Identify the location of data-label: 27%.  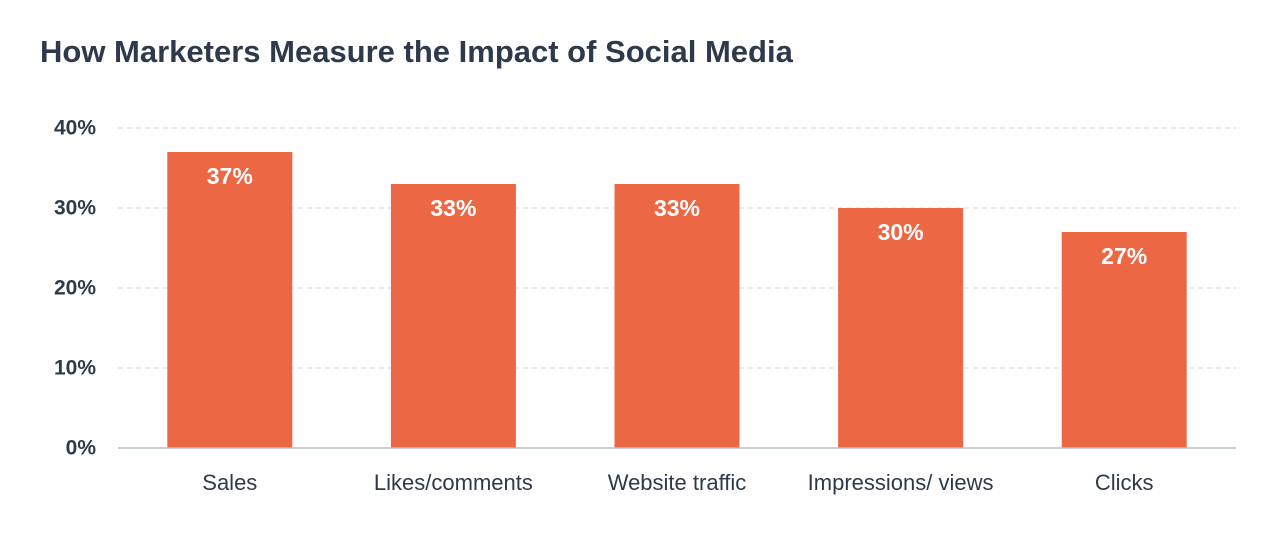
(1124, 256).